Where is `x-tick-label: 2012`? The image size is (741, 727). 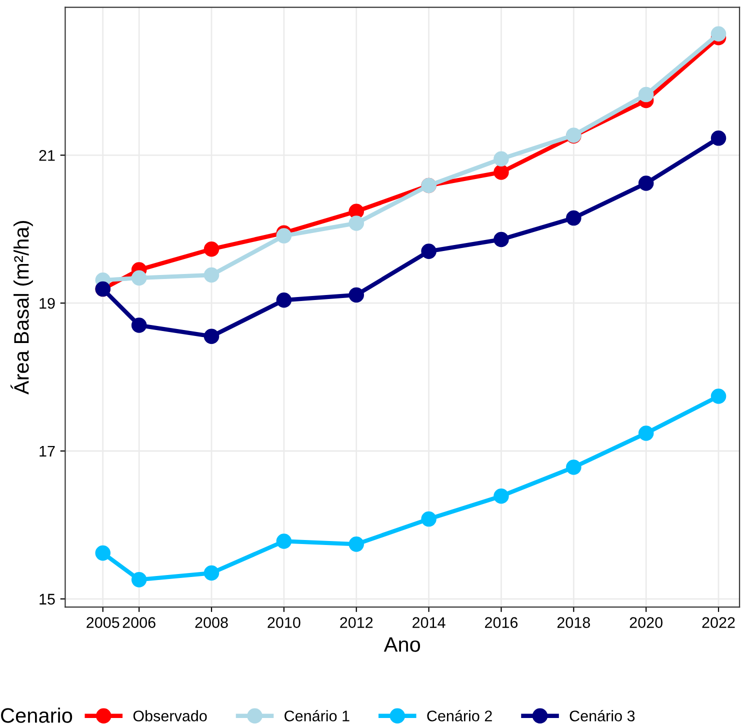
x-tick-label: 2012 is located at coordinates (356, 622).